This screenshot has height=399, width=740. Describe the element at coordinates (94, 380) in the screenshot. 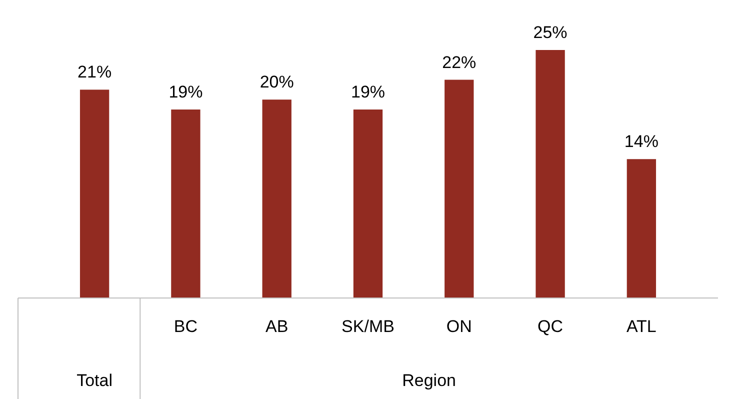

I see `text: Total` at that location.